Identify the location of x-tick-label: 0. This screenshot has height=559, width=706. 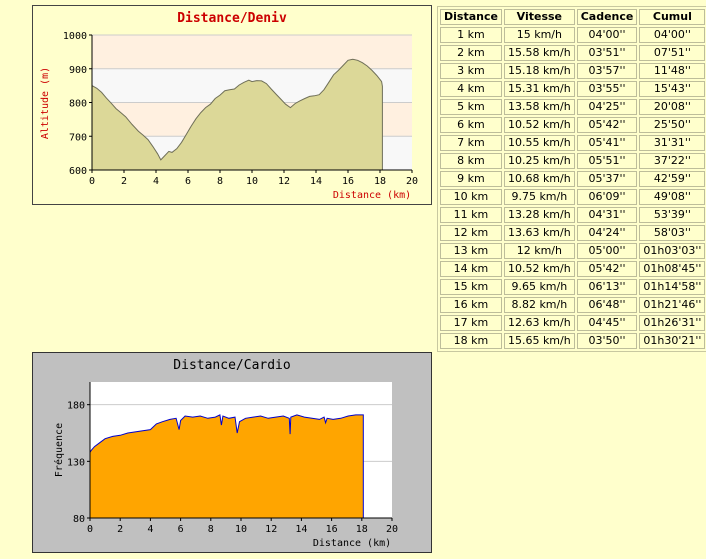
(92, 181).